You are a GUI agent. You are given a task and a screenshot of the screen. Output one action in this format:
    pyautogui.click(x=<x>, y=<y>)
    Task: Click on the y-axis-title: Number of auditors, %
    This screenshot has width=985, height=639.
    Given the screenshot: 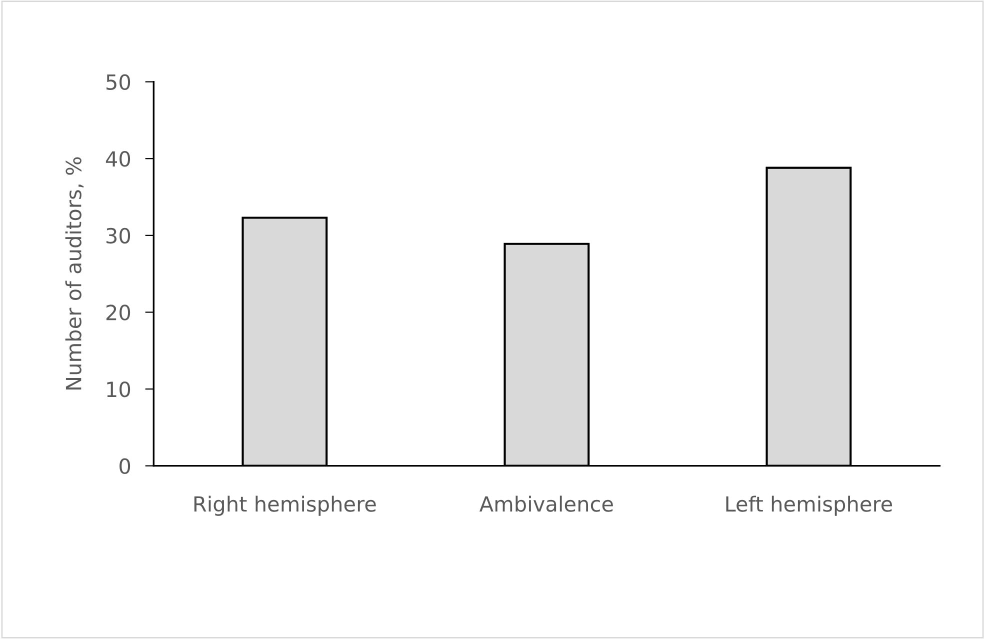 What is the action you would take?
    pyautogui.click(x=74, y=273)
    